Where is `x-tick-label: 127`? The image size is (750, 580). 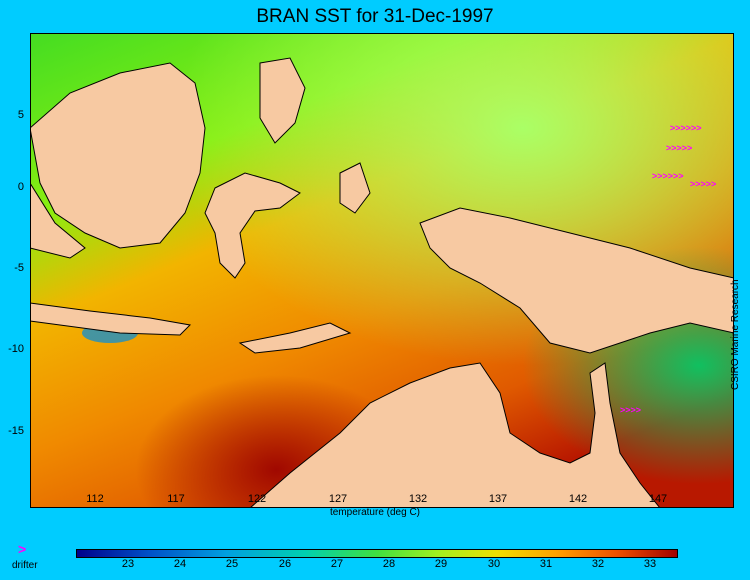
x-tick-label: 127 is located at coordinates (338, 499).